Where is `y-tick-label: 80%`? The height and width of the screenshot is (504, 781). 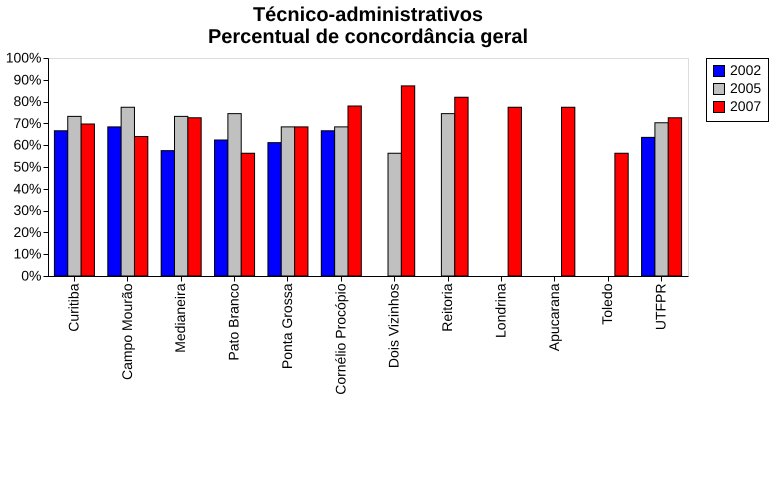 y-tick-label: 80% is located at coordinates (27, 101).